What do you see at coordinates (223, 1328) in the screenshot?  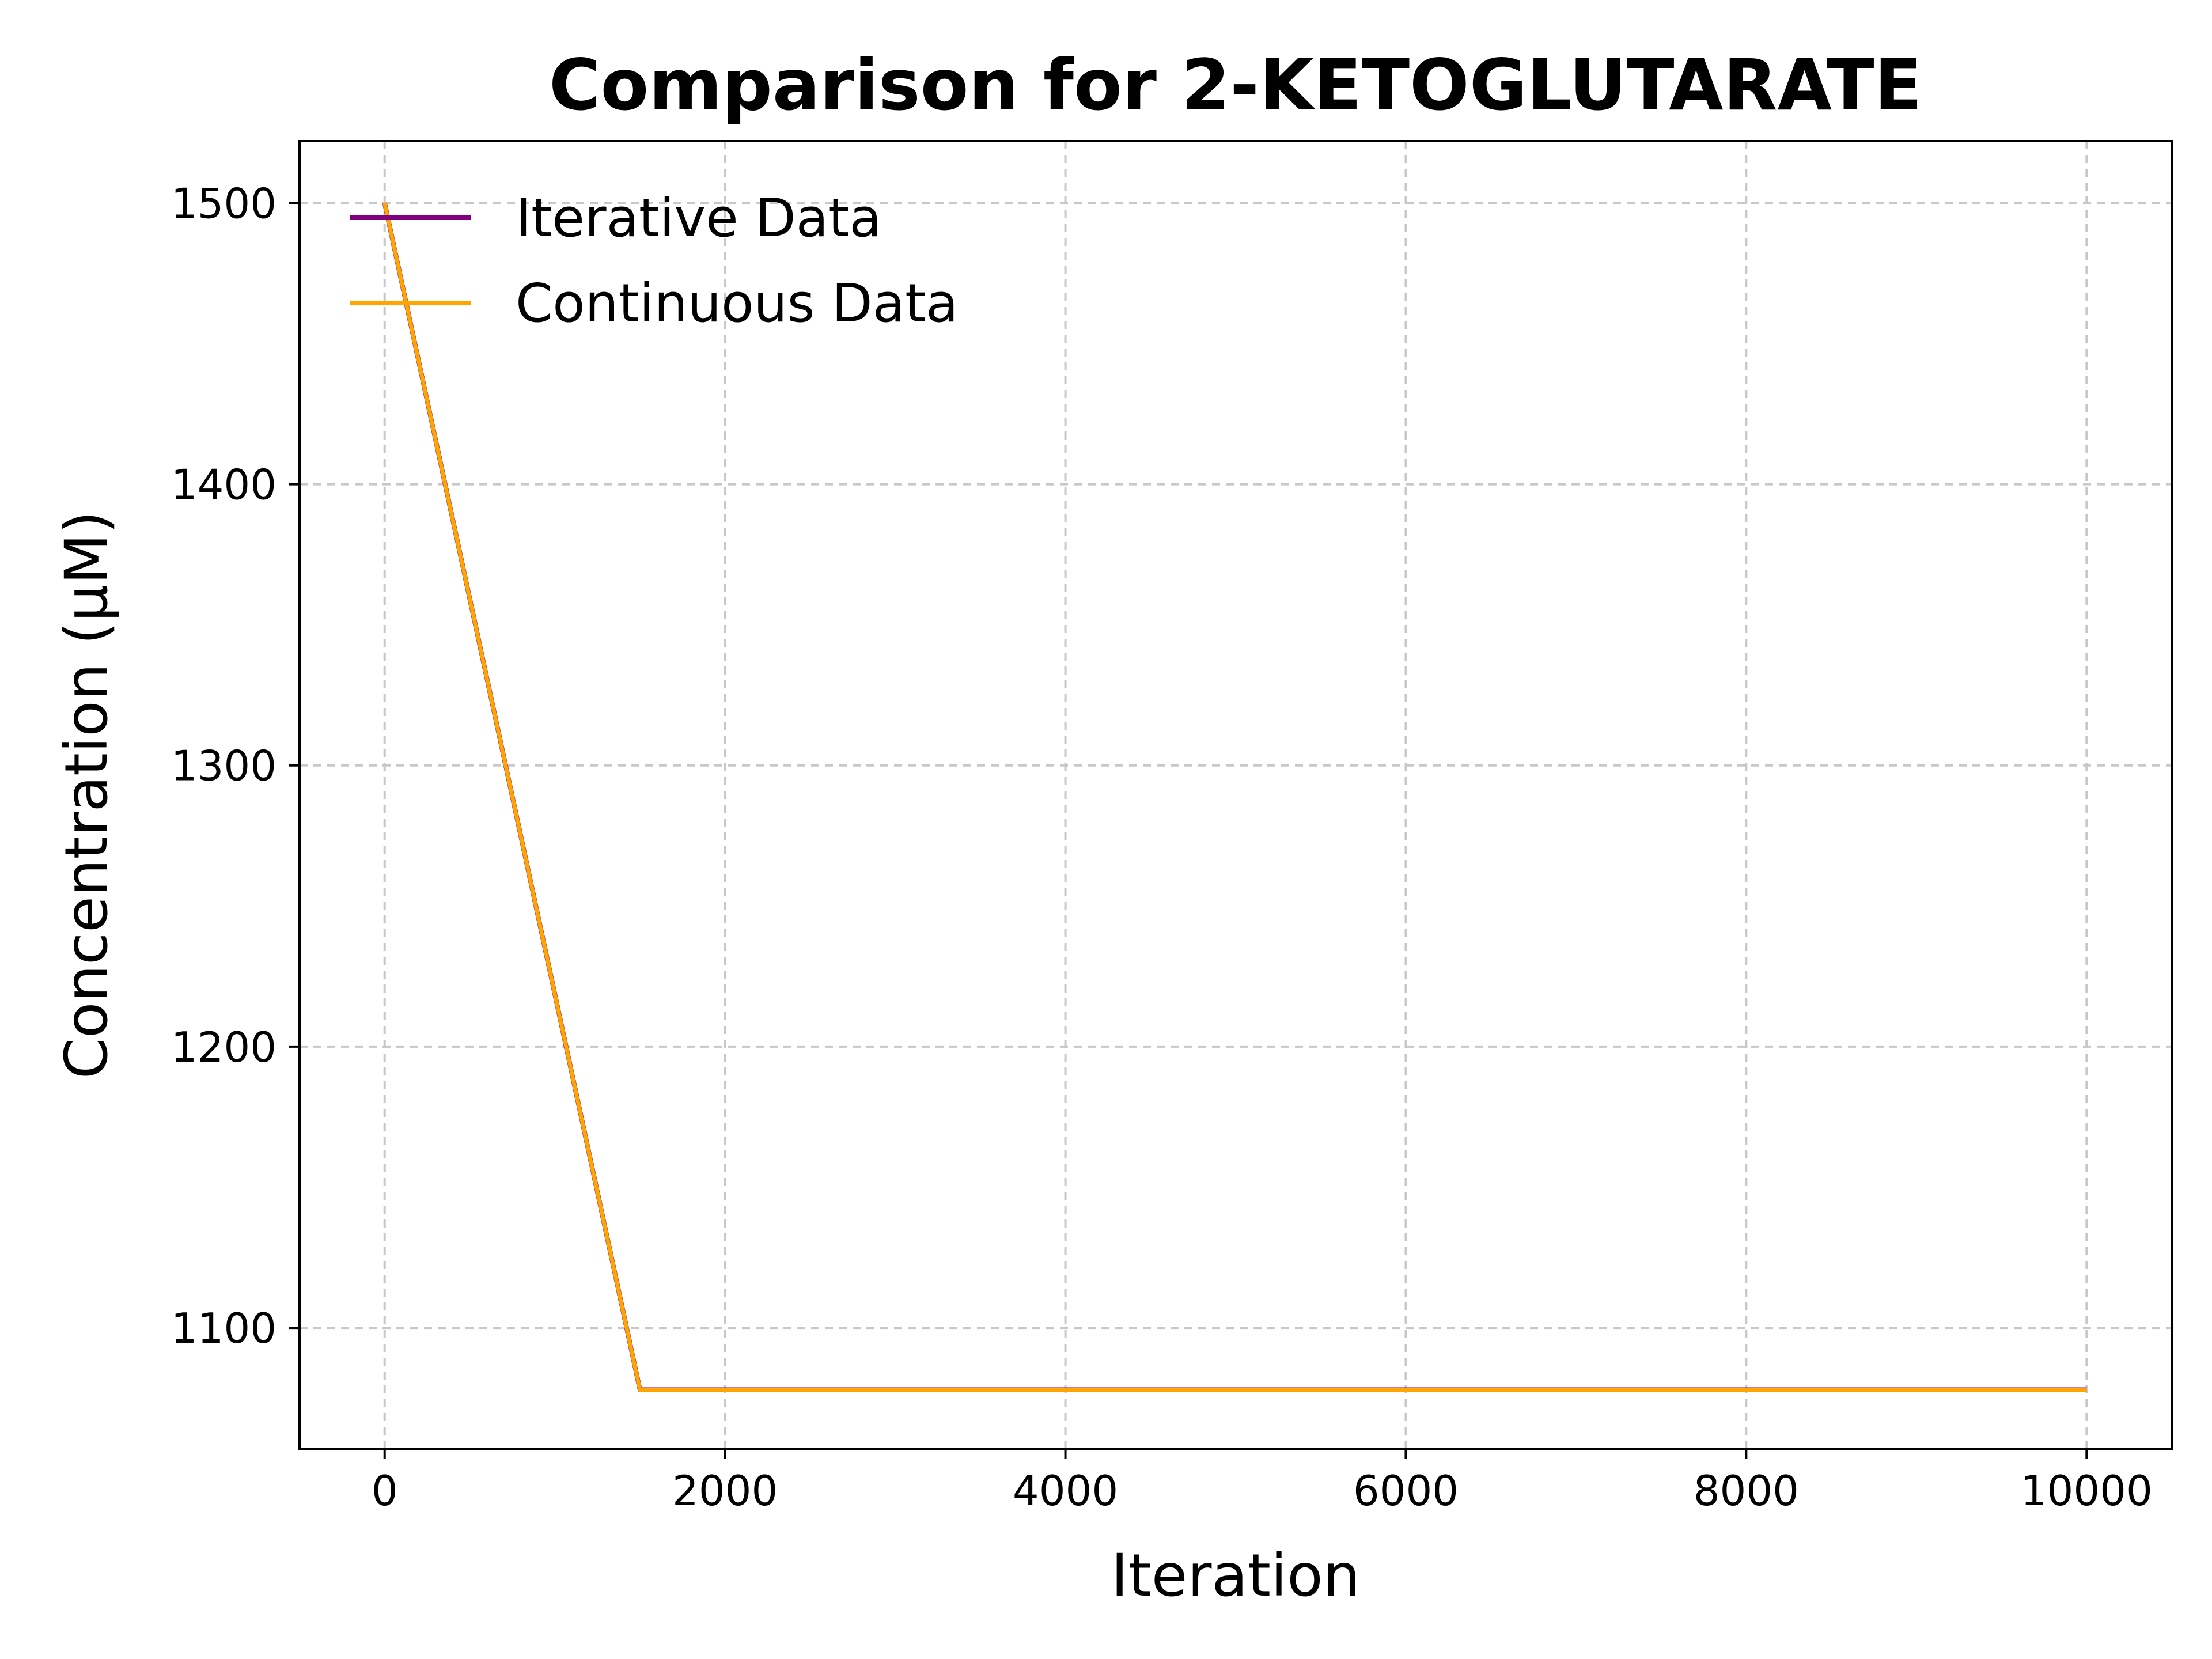 I see `y-tick-label: 1100` at bounding box center [223, 1328].